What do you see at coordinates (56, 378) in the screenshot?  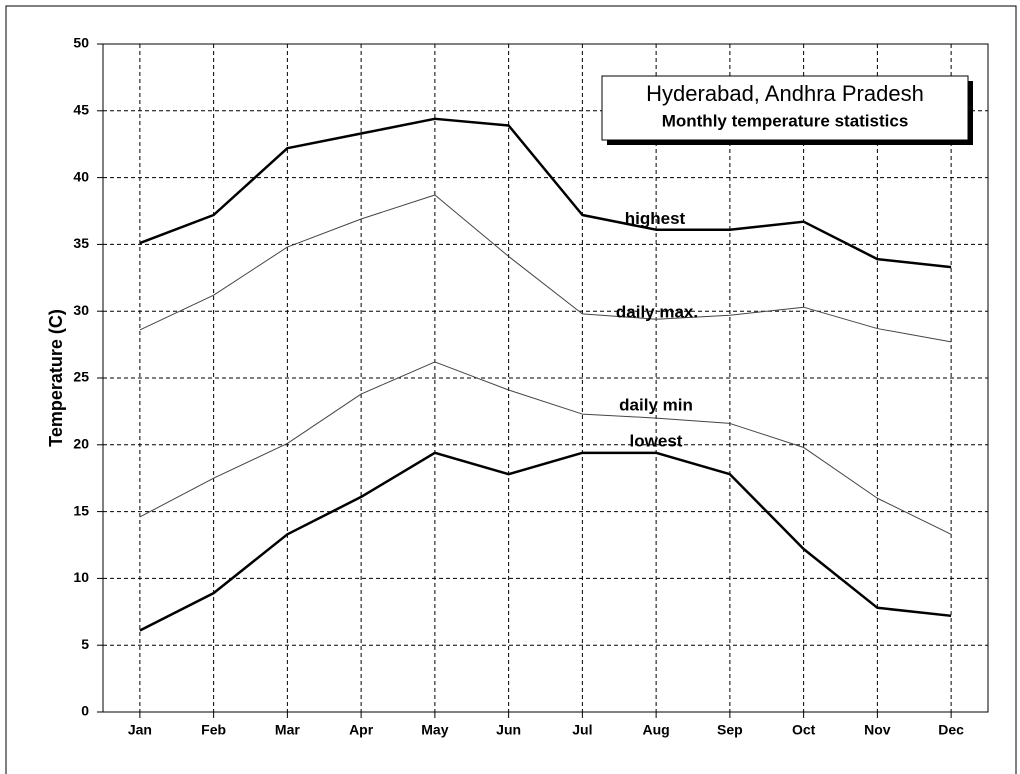 I see `y-axis-label: Temperature (C)` at bounding box center [56, 378].